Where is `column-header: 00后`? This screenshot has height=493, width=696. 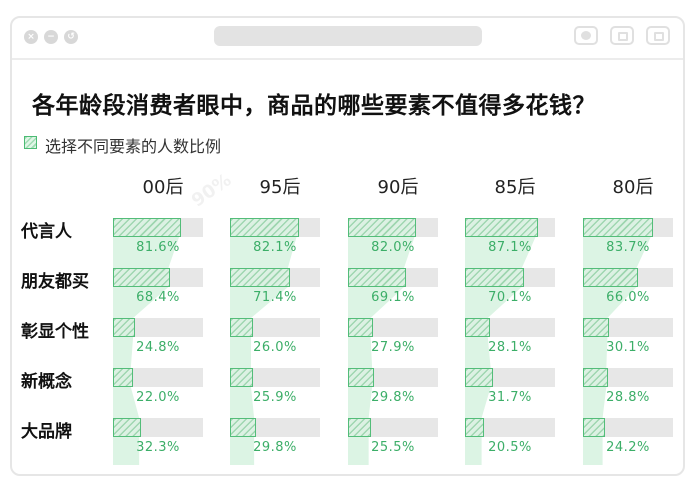
column-header: 00后 is located at coordinates (163, 187).